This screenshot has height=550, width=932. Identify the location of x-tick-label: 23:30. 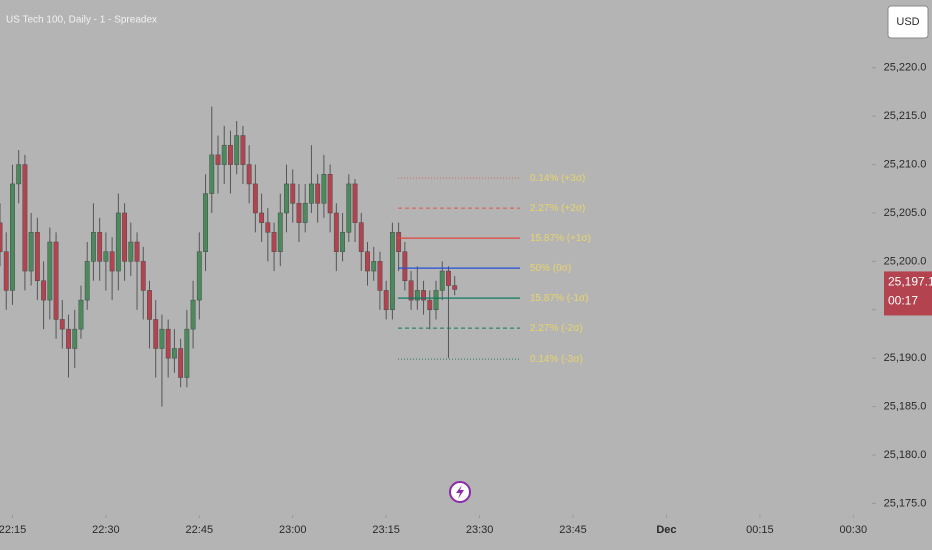
(480, 530).